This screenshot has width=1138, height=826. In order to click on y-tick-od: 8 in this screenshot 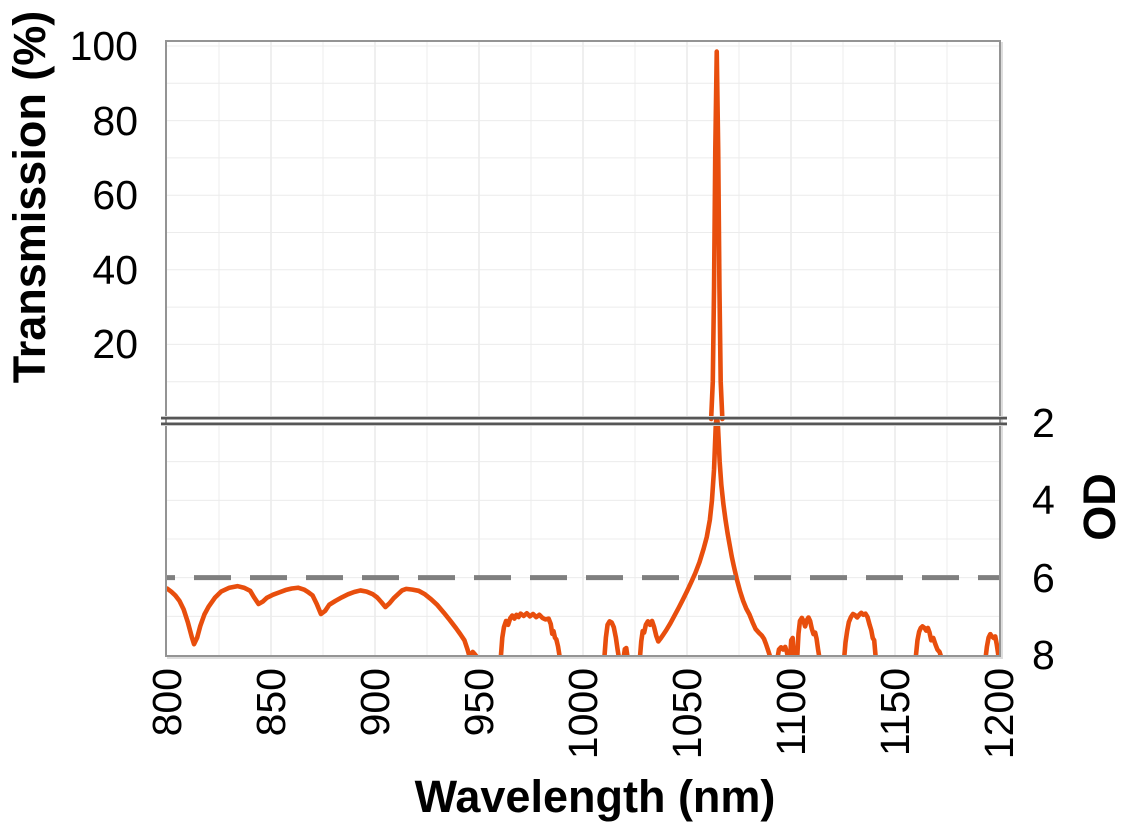, I will do `click(1043, 655)`.